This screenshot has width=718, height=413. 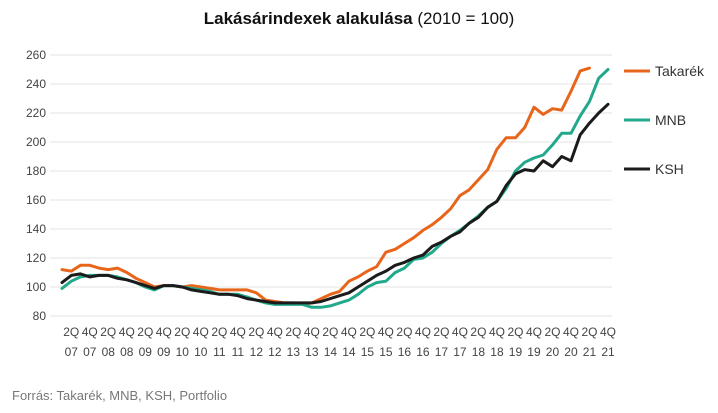 I want to click on y-tick-label: 100, so click(x=36, y=287).